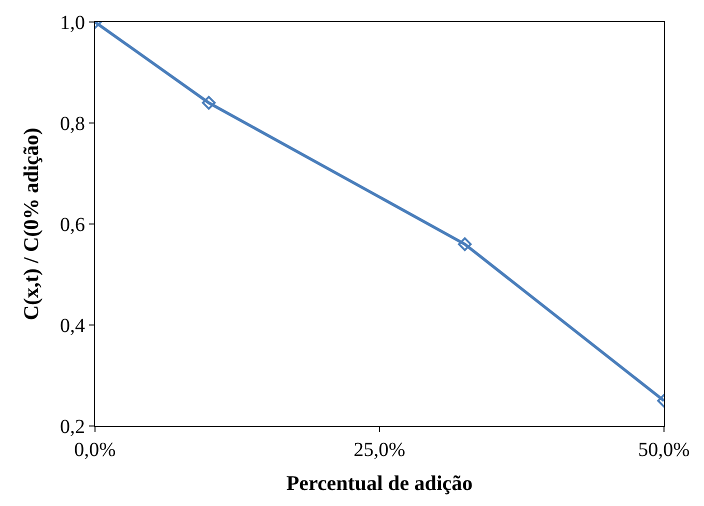 This screenshot has height=506, width=704. What do you see at coordinates (72, 225) in the screenshot?
I see `y-tick-label: 0,6` at bounding box center [72, 225].